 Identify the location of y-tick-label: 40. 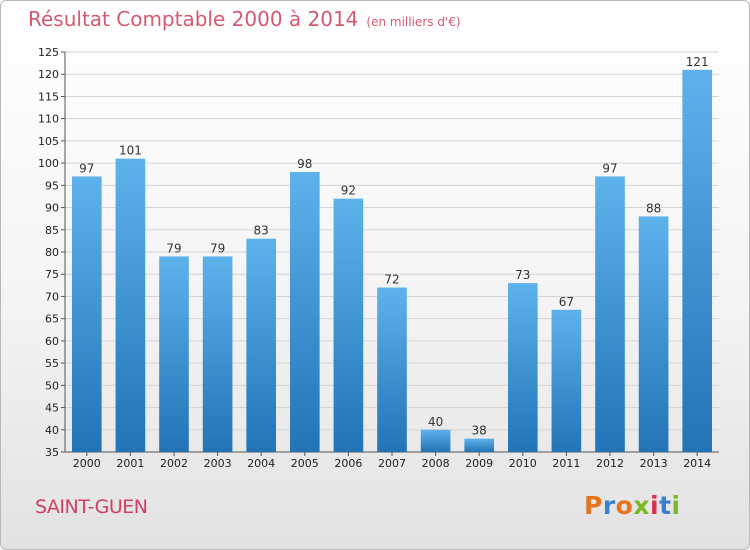
(52, 430).